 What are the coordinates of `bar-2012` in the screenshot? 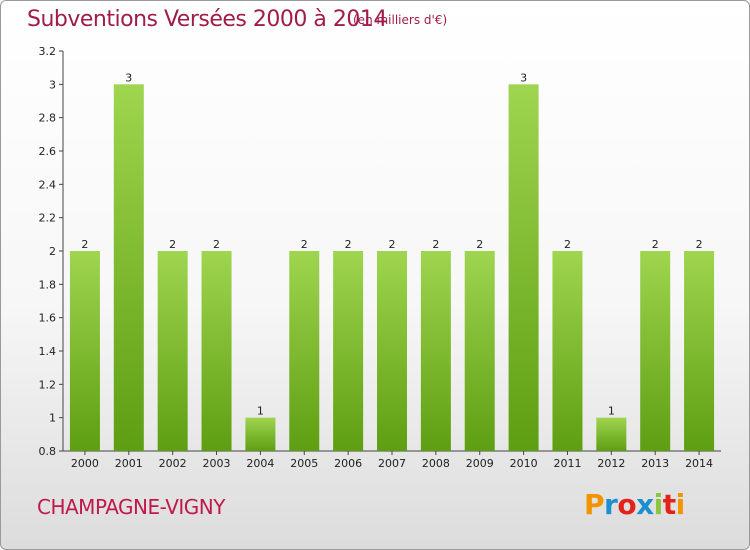 It's located at (611, 434).